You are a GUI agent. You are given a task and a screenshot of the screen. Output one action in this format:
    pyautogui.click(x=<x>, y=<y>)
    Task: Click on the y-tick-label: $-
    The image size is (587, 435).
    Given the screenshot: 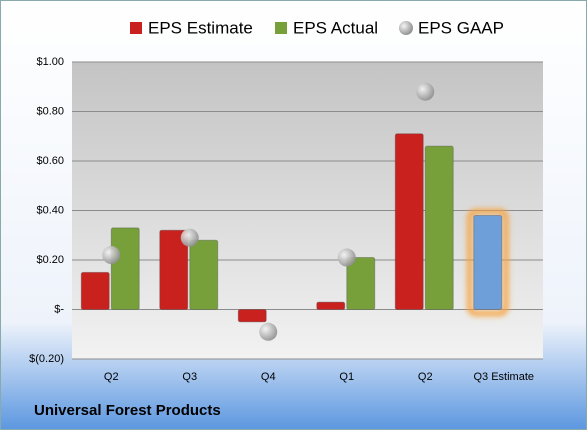 What is the action you would take?
    pyautogui.click(x=59, y=309)
    